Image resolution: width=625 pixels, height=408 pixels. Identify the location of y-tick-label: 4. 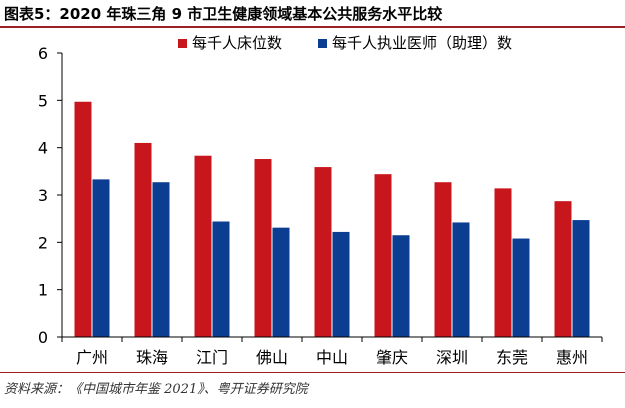
(43, 148).